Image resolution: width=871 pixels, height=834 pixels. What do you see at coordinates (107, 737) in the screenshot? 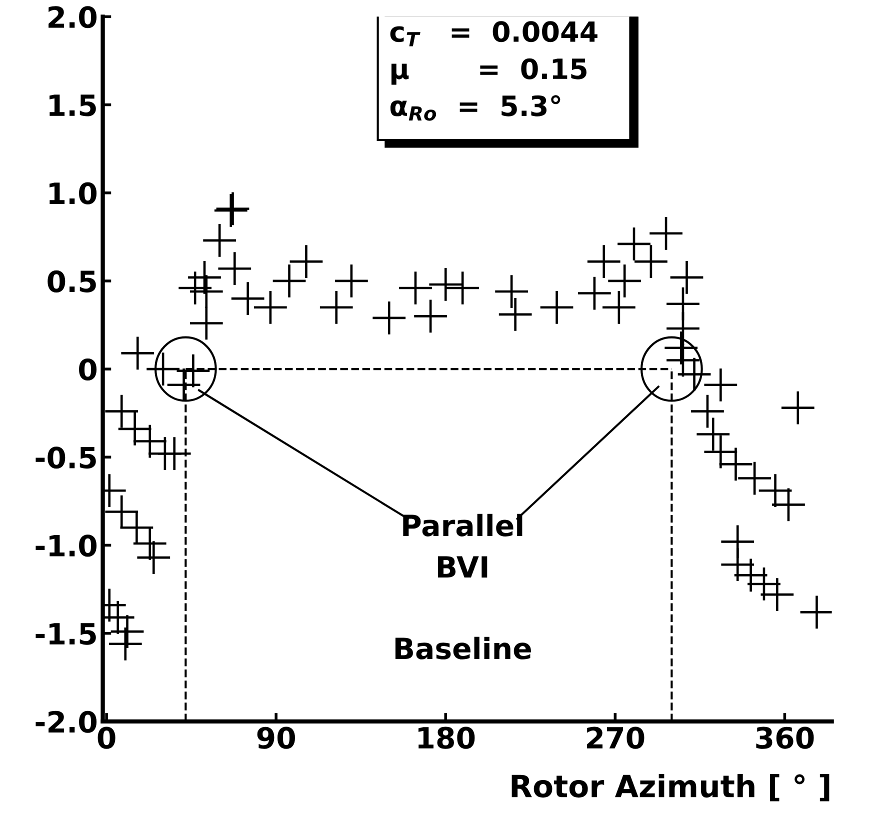
I see `x-tick-label: 0` at bounding box center [107, 737].